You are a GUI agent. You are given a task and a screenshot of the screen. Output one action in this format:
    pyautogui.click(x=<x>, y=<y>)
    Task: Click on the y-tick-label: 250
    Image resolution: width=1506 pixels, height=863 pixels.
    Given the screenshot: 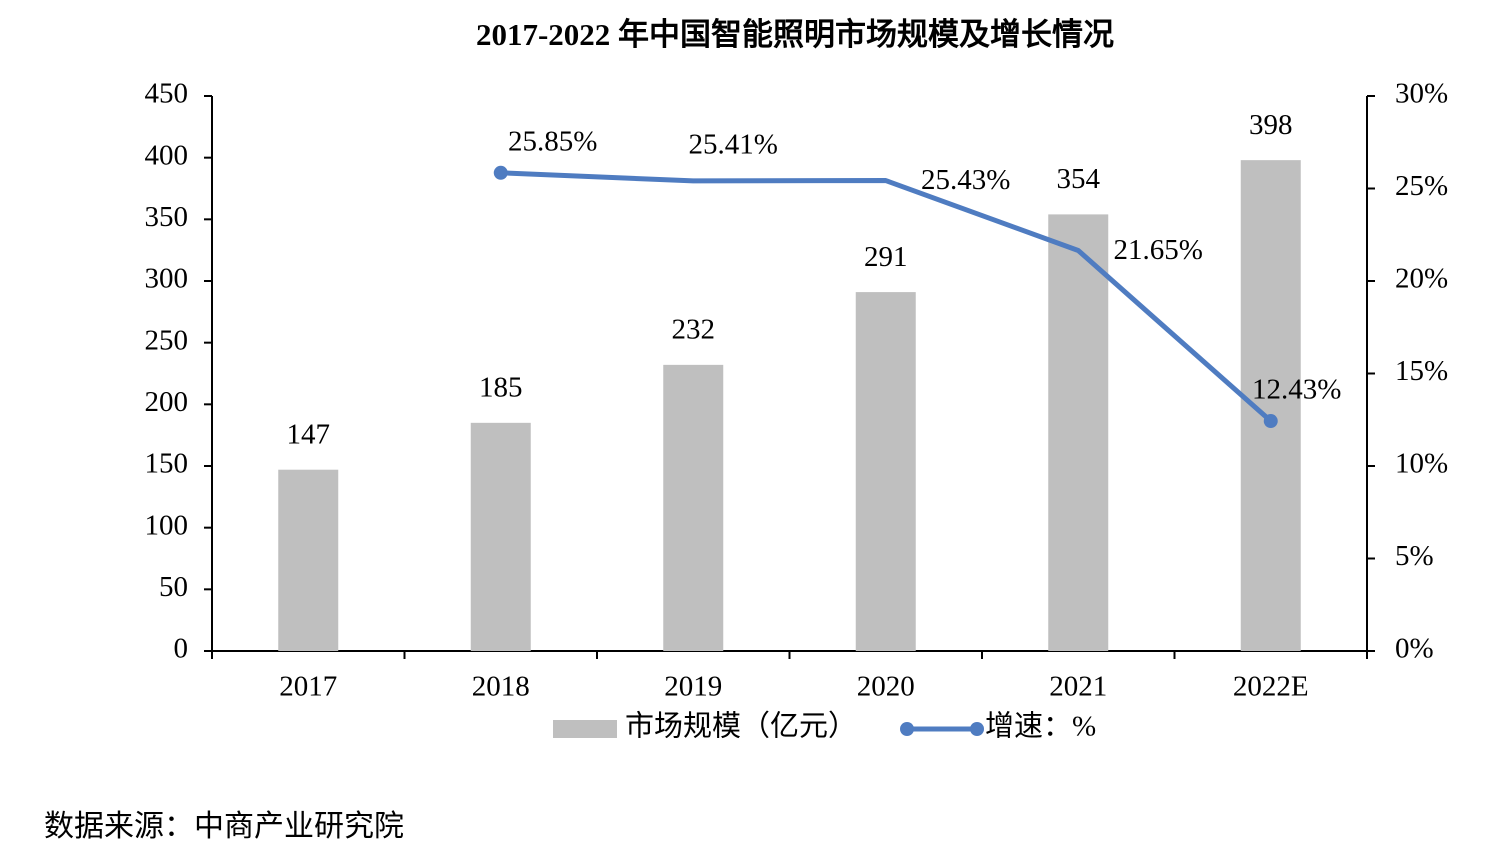 What is the action you would take?
    pyautogui.click(x=167, y=340)
    